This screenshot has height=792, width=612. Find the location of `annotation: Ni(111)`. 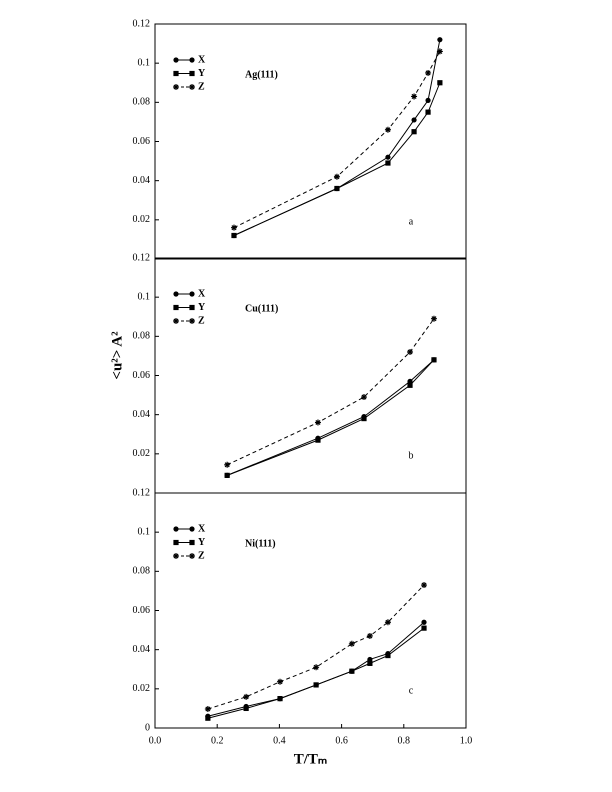

annotation: Ni(111) is located at coordinates (260, 543).